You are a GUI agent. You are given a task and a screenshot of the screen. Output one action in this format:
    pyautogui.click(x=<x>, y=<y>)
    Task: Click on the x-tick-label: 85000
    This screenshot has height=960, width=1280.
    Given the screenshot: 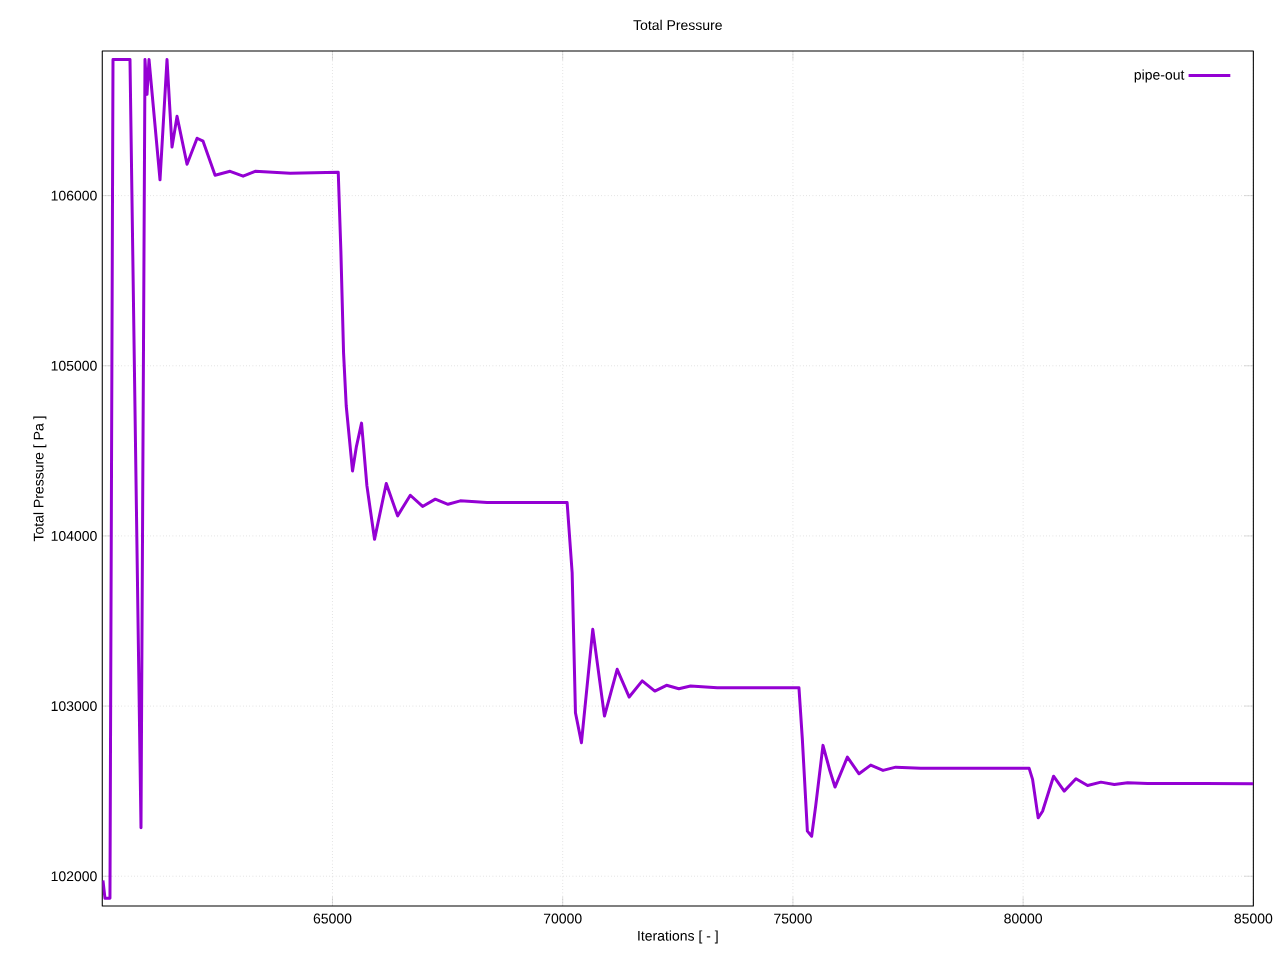 What is the action you would take?
    pyautogui.click(x=1253, y=918)
    